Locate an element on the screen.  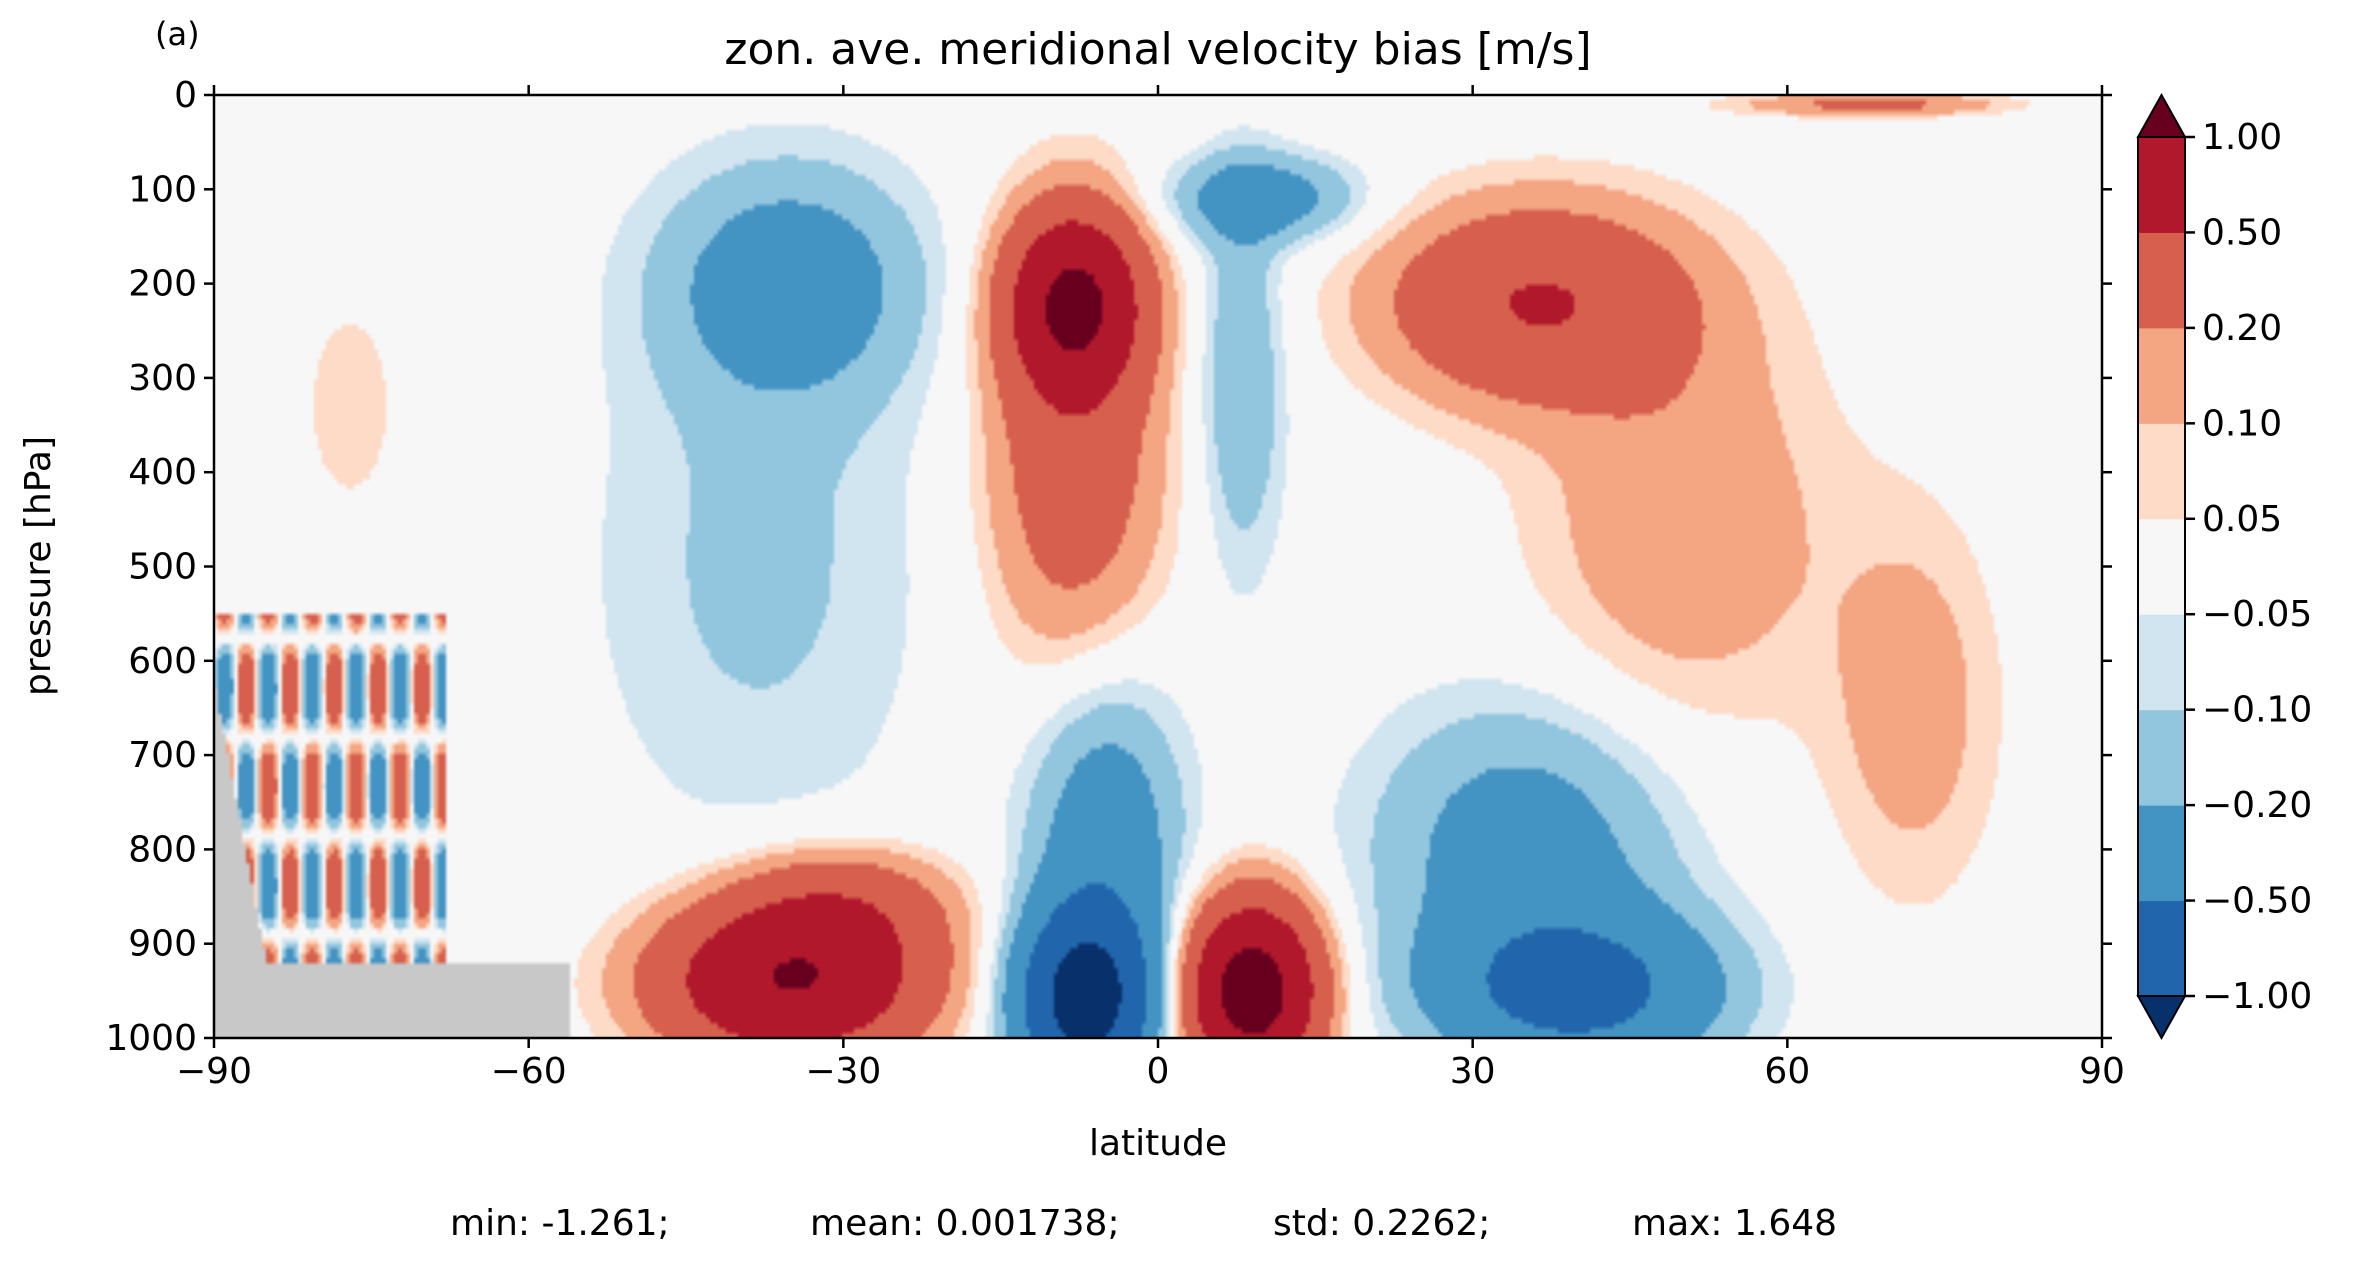
stat-mean: mean: 0.001738; is located at coordinates (965, 1223).